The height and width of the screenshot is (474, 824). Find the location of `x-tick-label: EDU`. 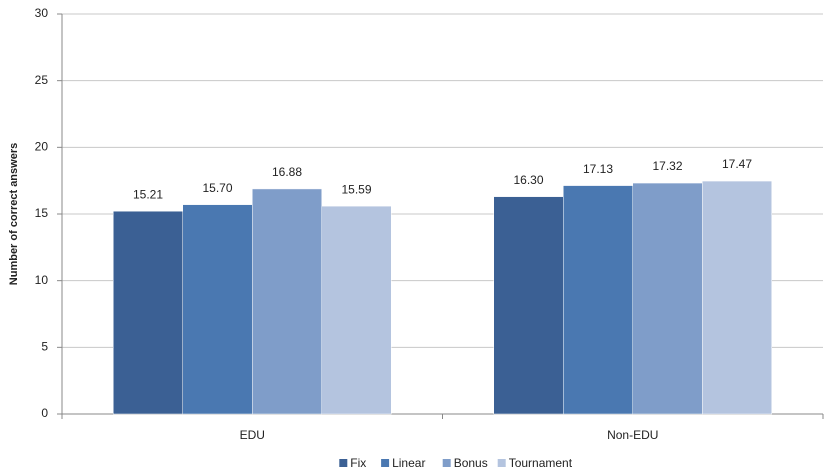

x-tick-label: EDU is located at coordinates (252, 435).